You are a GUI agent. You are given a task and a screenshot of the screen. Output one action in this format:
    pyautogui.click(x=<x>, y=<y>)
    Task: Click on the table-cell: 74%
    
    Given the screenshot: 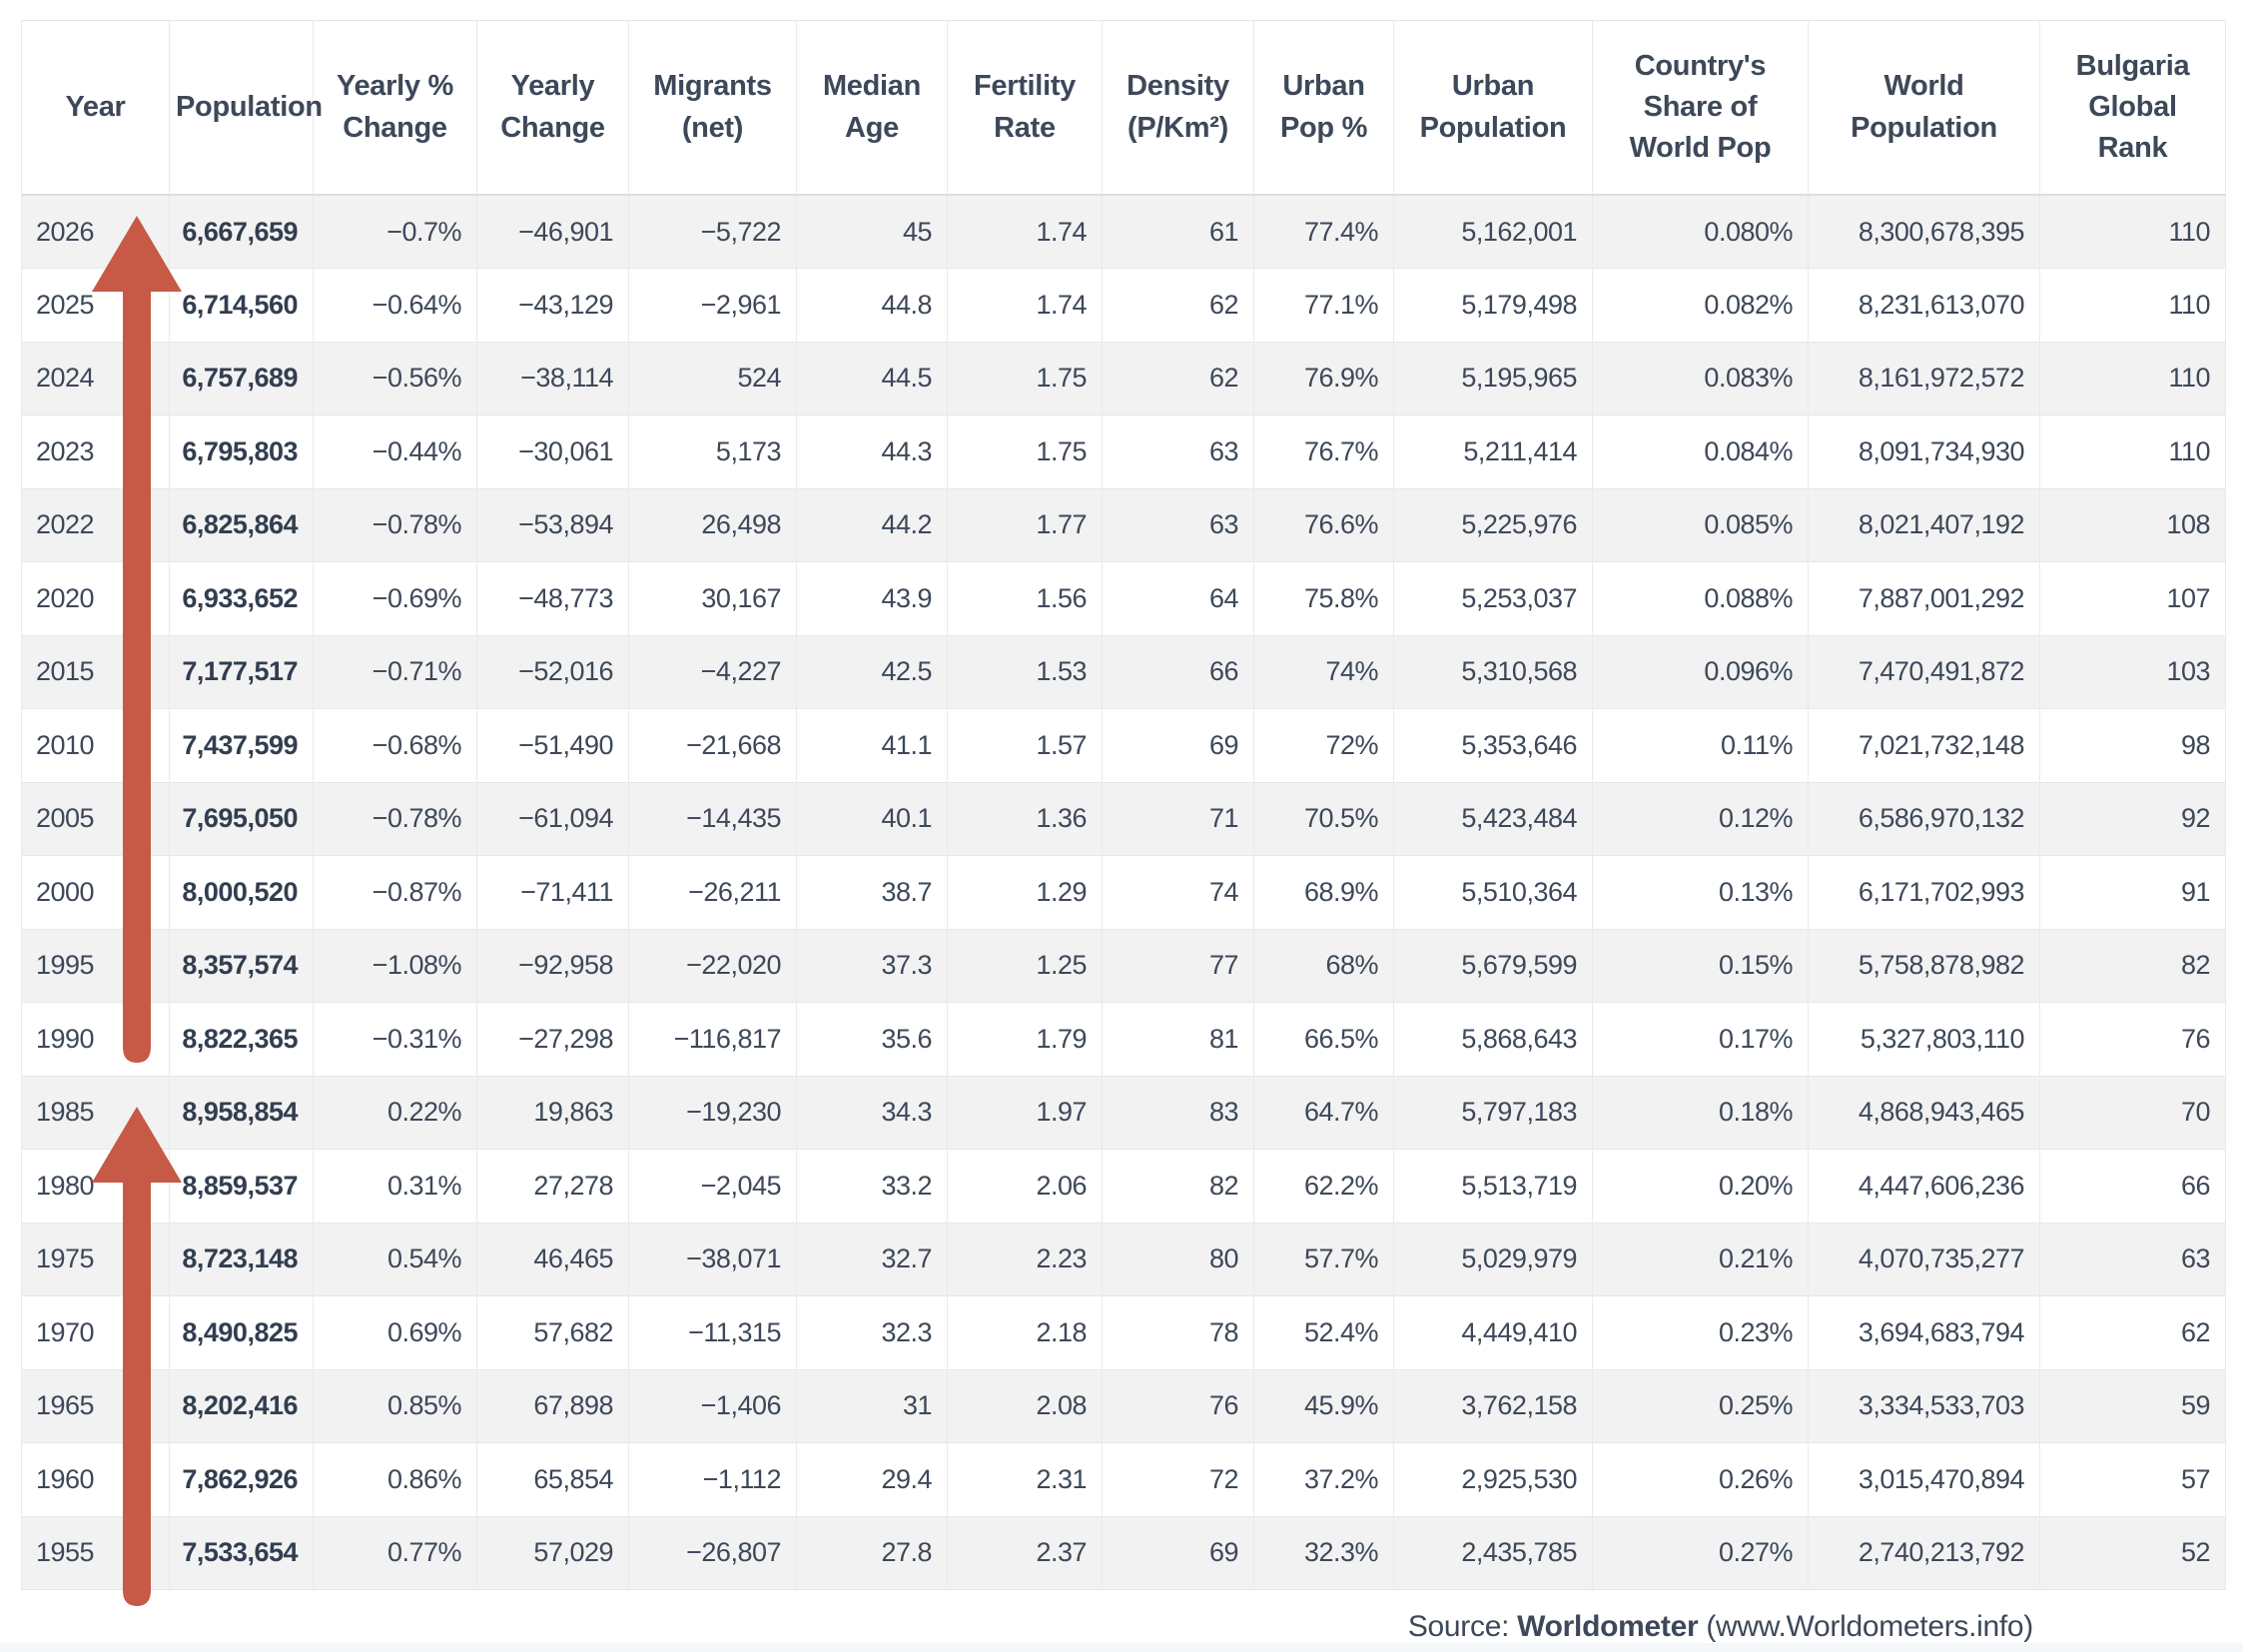 What is the action you would take?
    pyautogui.click(x=1323, y=672)
    